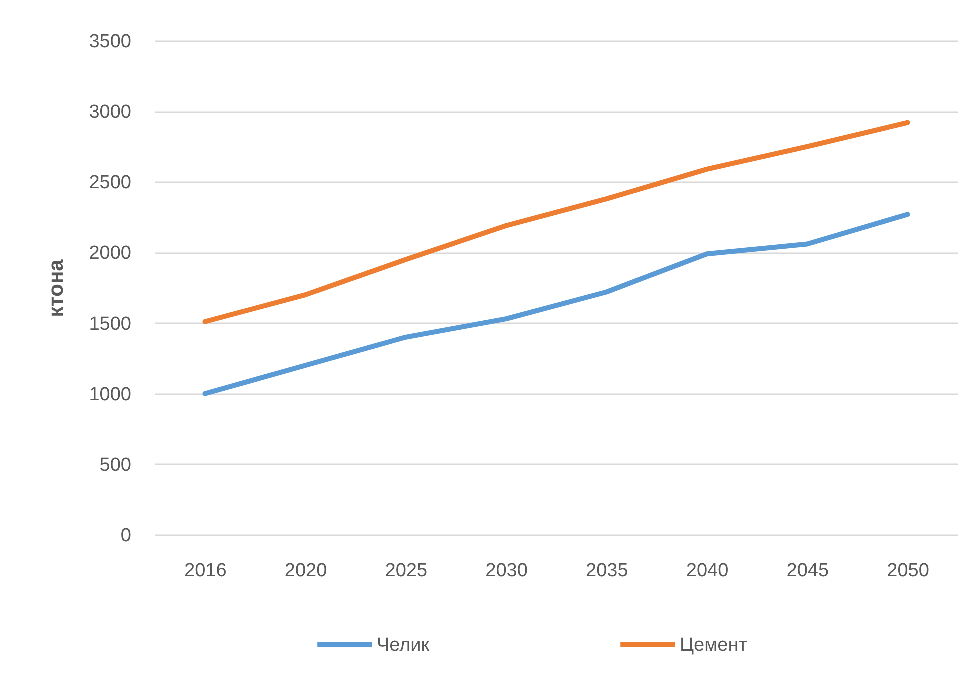 This screenshot has height=675, width=977. I want to click on y-tick-label: 2500, so click(110, 183).